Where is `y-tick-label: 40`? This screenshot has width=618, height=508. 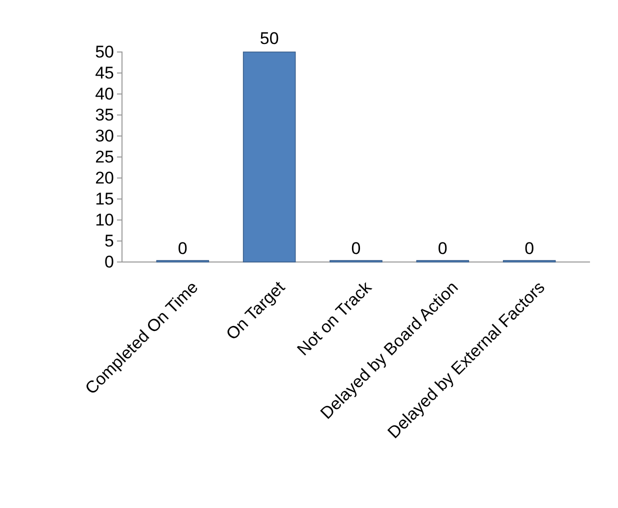
y-tick-label: 40 is located at coordinates (104, 94).